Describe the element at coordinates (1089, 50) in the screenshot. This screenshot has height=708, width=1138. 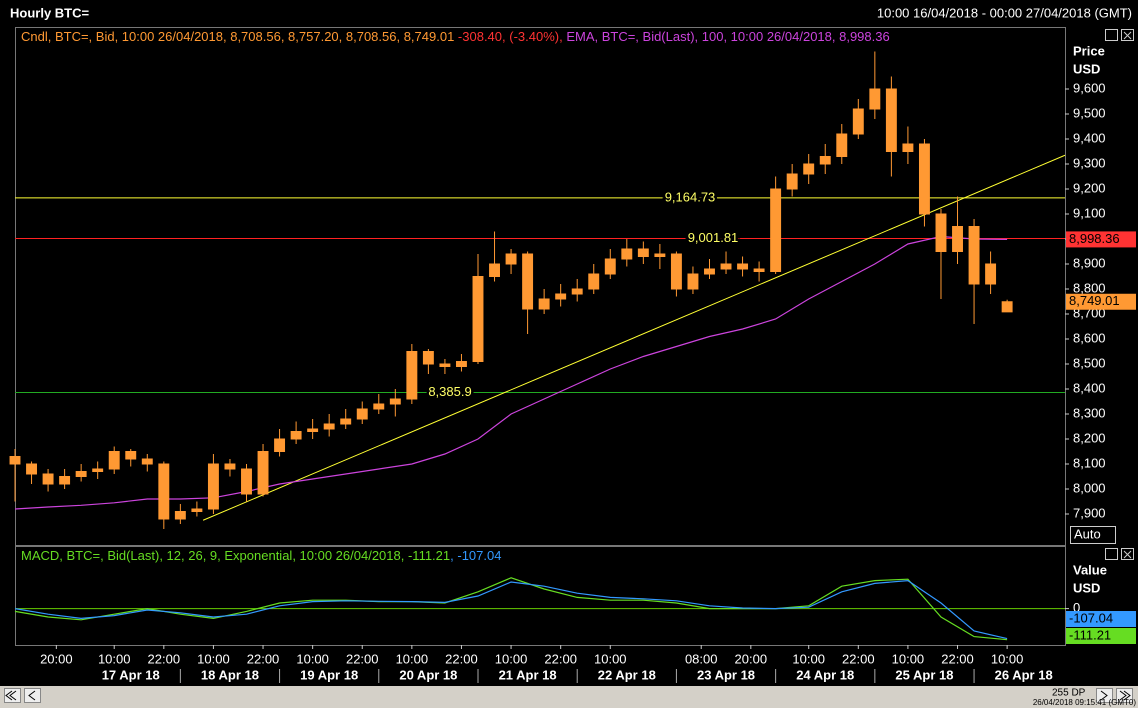
I see `y-axis-title: Price` at that location.